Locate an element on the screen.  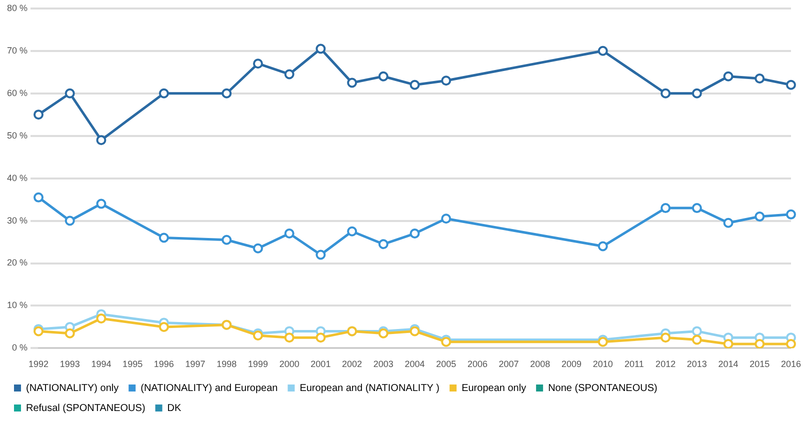
y-tick-label: 20 % is located at coordinates (17, 263).